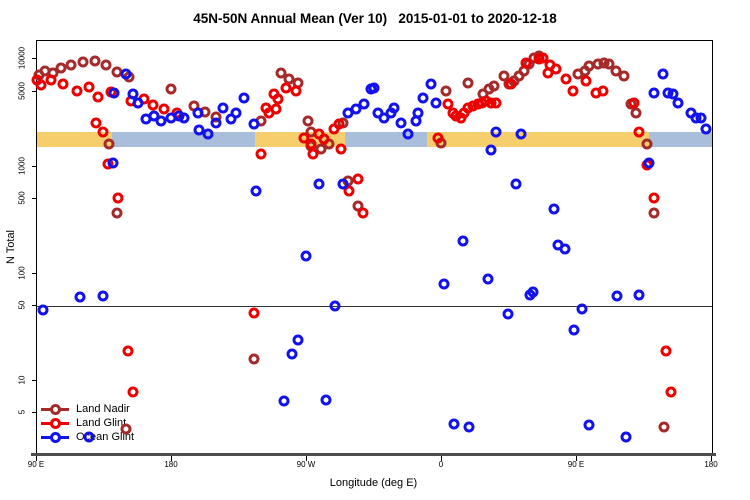 This screenshot has height=500, width=750. I want to click on y-tick-label: 10, so click(22, 380).